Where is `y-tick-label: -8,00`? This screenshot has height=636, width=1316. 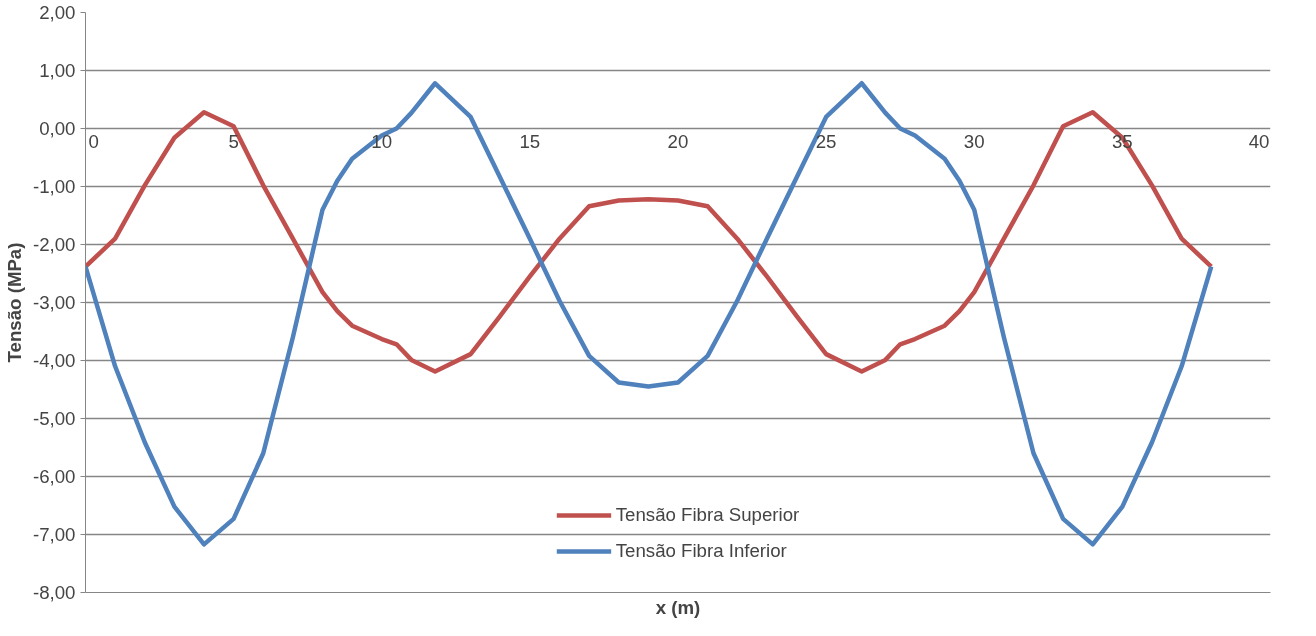 y-tick-label: -8,00 is located at coordinates (54, 592).